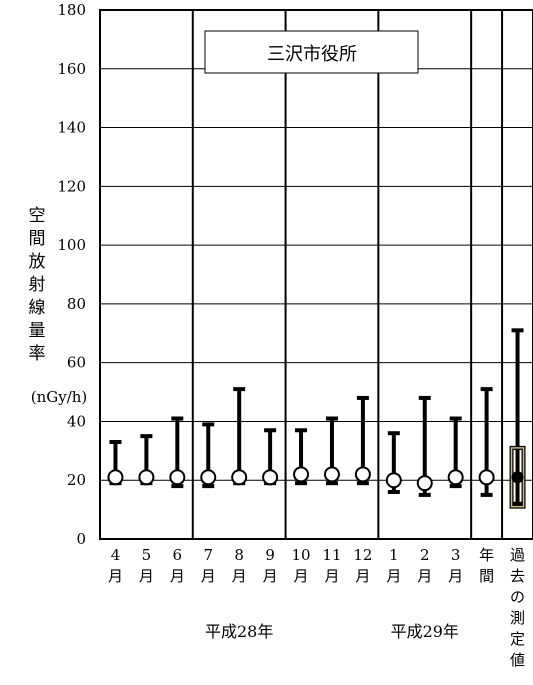 The height and width of the screenshot is (685, 533). What do you see at coordinates (425, 555) in the screenshot?
I see `x-tick-label: 2` at bounding box center [425, 555].